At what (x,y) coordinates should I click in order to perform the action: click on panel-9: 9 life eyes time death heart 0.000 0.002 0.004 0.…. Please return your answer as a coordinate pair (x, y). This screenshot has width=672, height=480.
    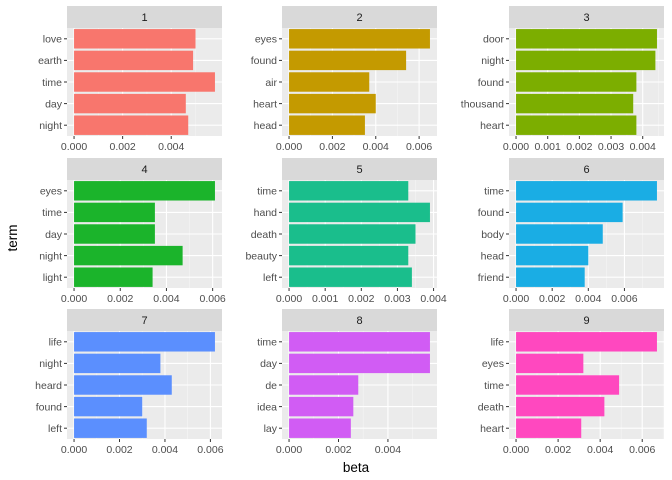
    Looking at the image, I should click on (571, 382).